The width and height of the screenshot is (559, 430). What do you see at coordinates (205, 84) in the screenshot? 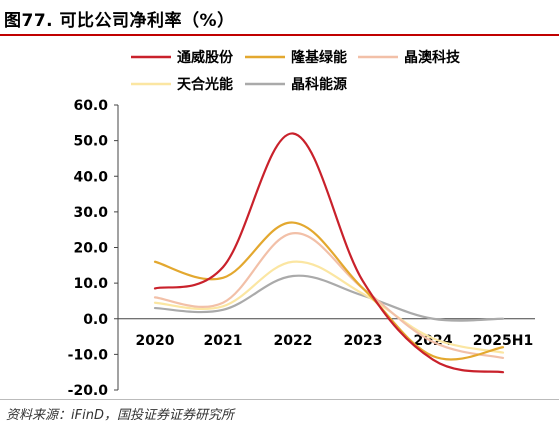
I see `legend-label: 天合光能` at bounding box center [205, 84].